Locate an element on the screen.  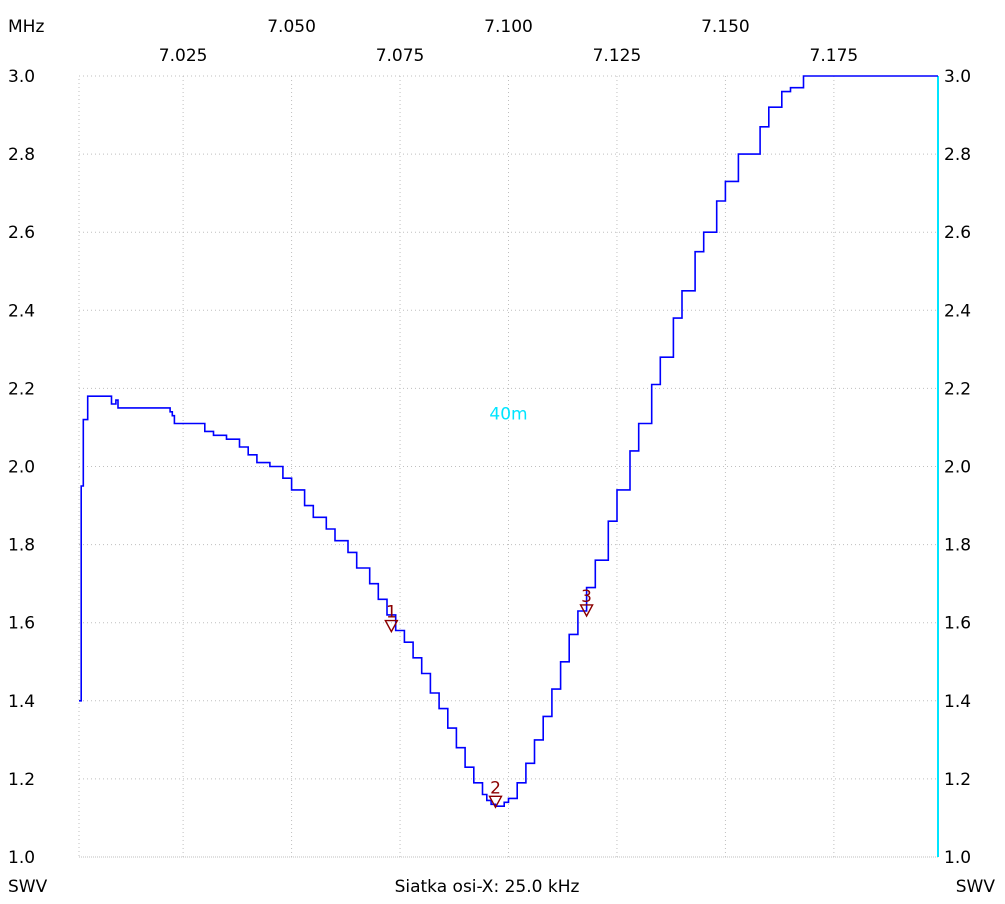
y-tick-label-right: 1.4 is located at coordinates (957, 702).